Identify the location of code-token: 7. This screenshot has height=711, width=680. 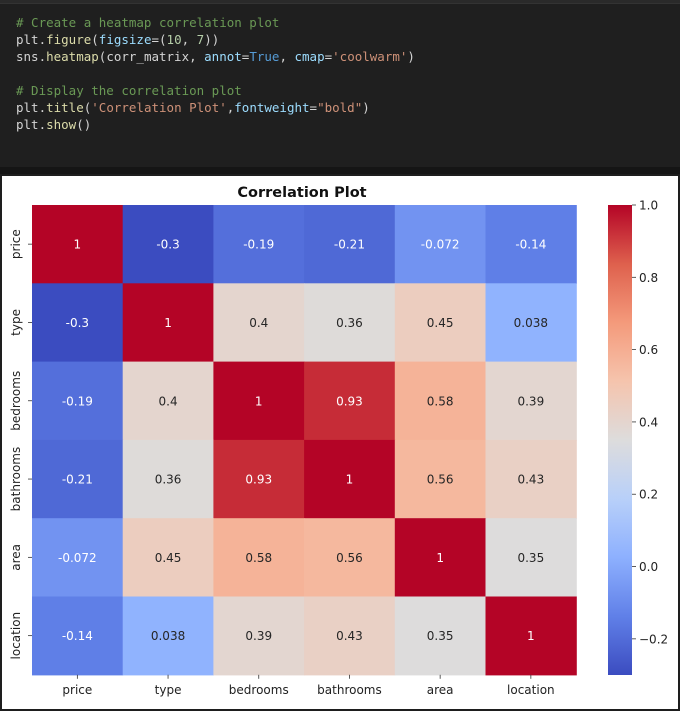
(200, 39).